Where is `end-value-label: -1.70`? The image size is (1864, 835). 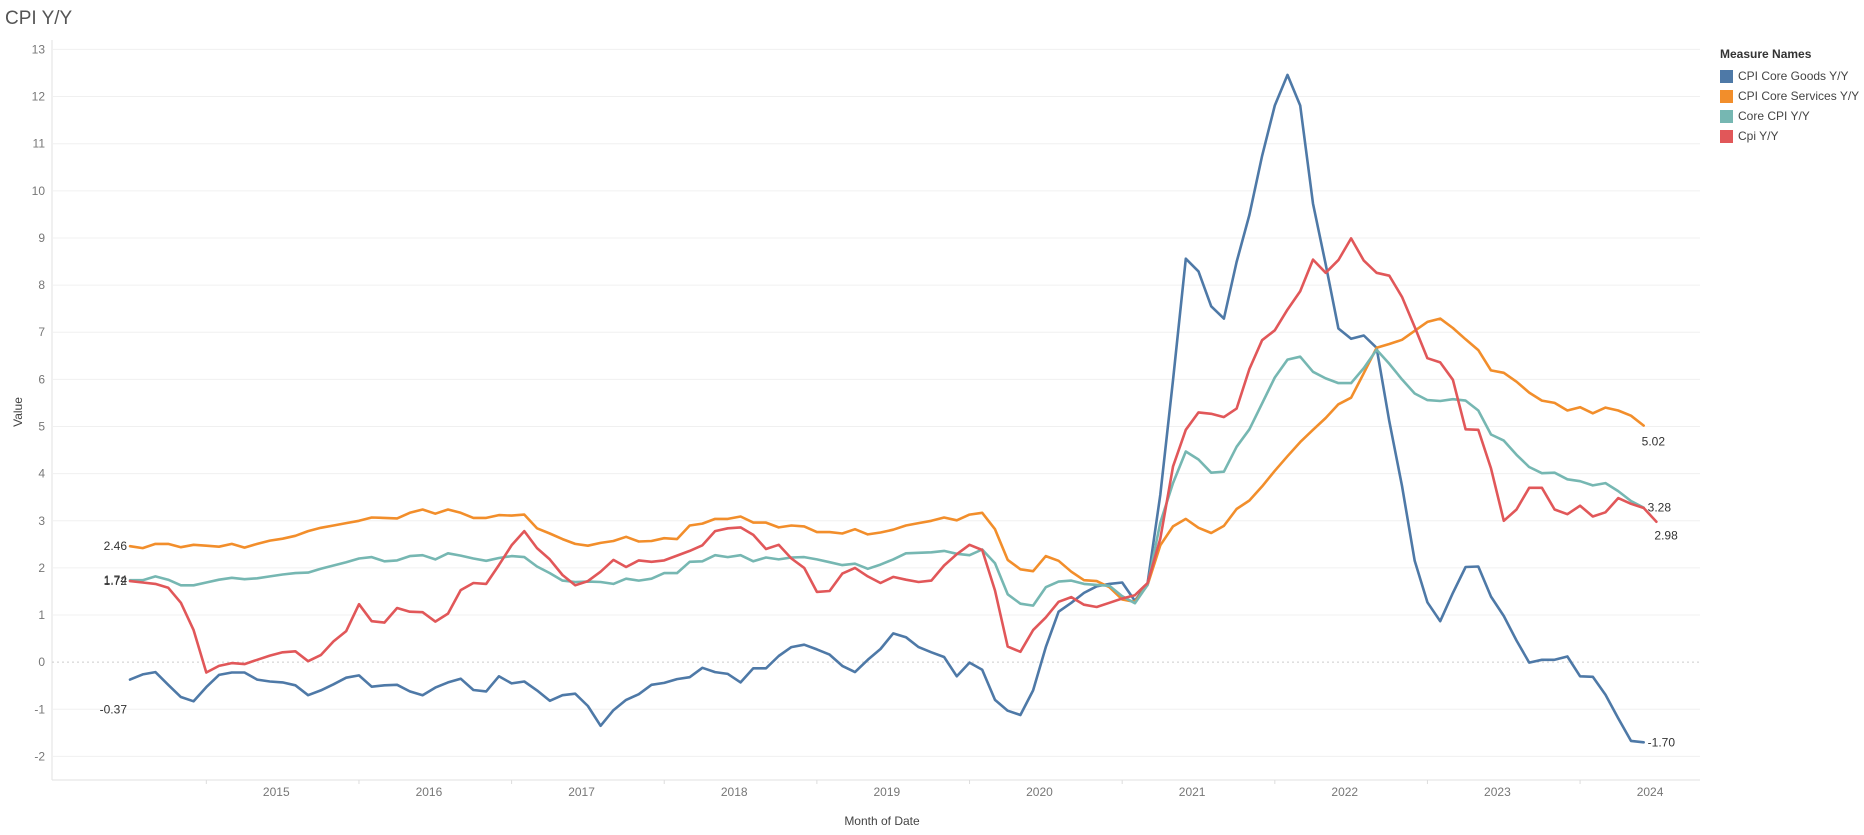 end-value-label: -1.70 is located at coordinates (1662, 742).